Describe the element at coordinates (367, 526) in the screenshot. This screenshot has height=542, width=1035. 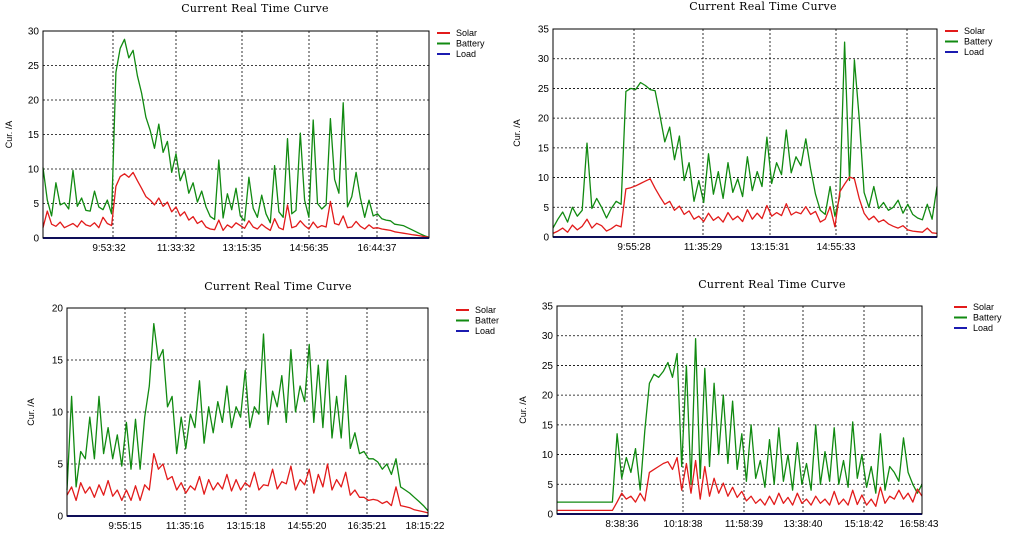
I see `x-tick-label: 16:35:21` at that location.